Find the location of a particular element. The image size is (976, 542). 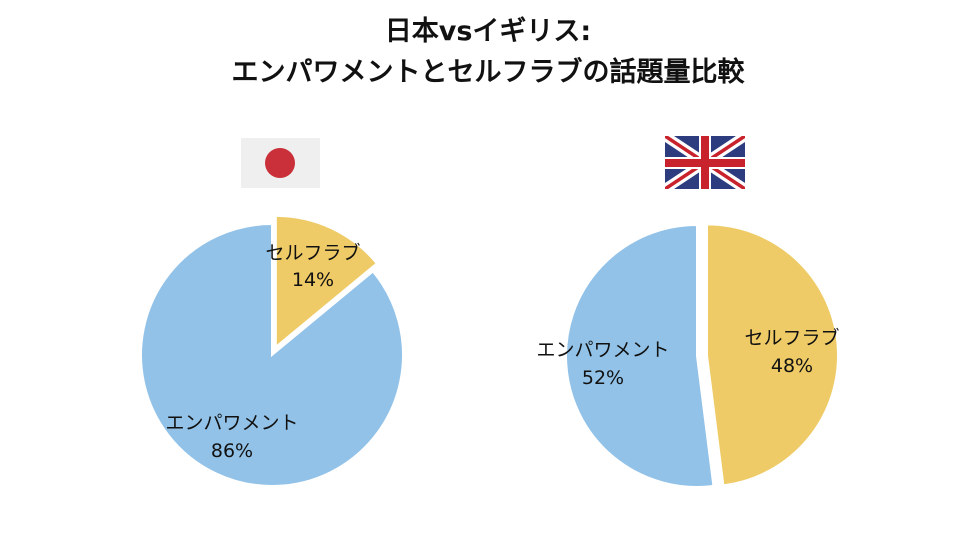

uk-flag is located at coordinates (705, 162).